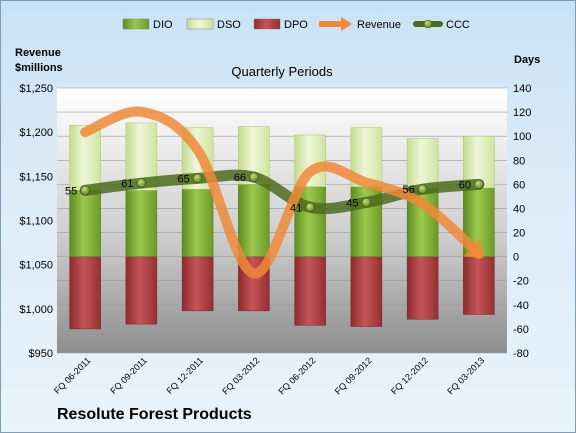 This screenshot has width=576, height=433. Describe the element at coordinates (163, 25) in the screenshot. I see `legend-label-dio: DIO` at that location.